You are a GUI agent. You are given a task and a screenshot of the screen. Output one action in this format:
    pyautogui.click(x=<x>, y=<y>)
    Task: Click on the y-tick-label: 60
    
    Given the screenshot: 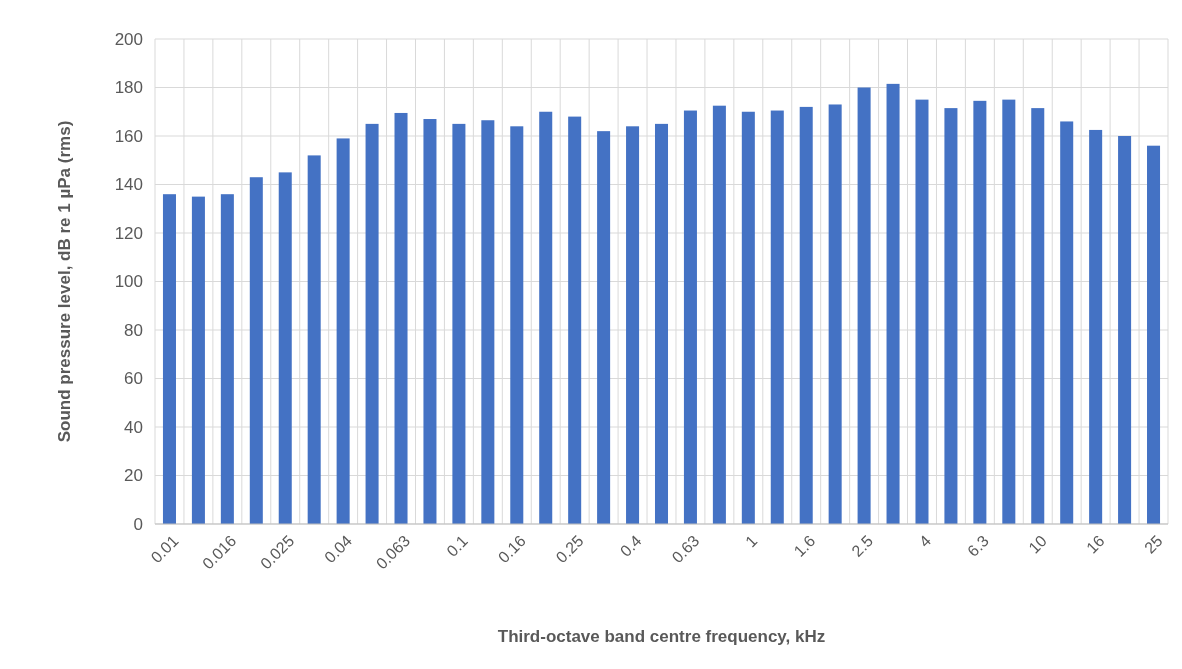 What is the action you would take?
    pyautogui.click(x=133, y=379)
    